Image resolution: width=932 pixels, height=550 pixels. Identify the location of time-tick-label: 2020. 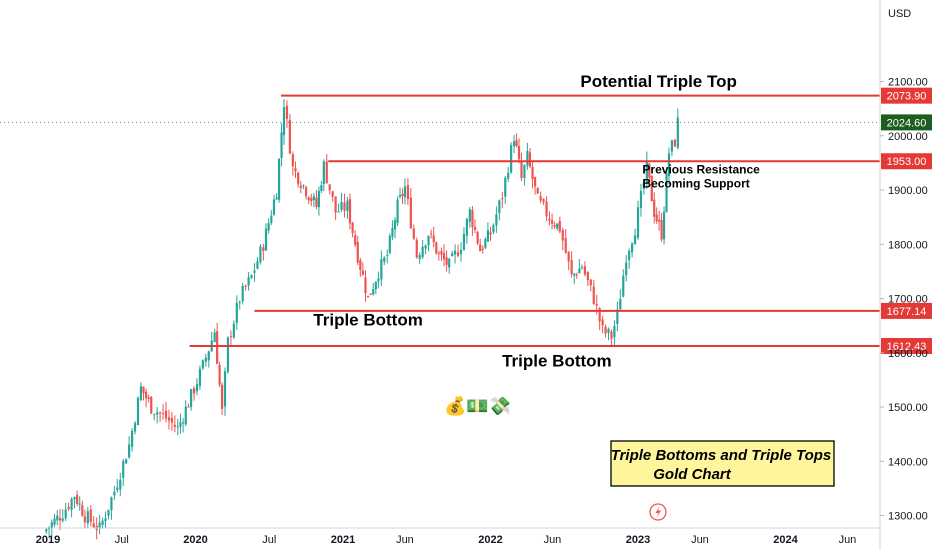
(195, 540).